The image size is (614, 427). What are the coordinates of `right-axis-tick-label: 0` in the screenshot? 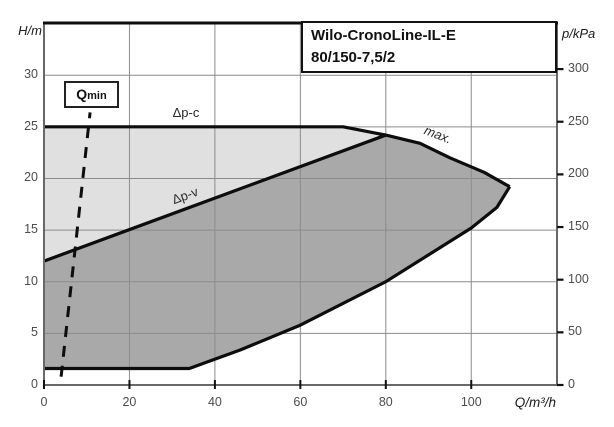 It's located at (571, 384).